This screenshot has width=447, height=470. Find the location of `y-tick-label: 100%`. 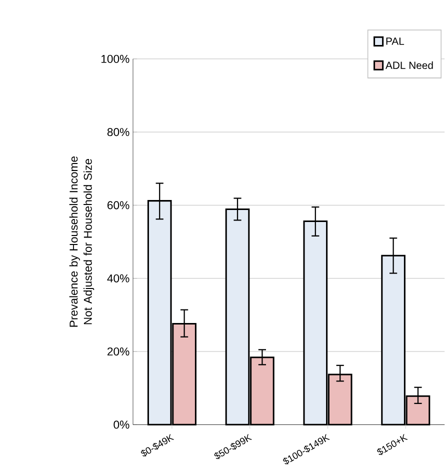

y-tick-label: 100% is located at coordinates (116, 58).